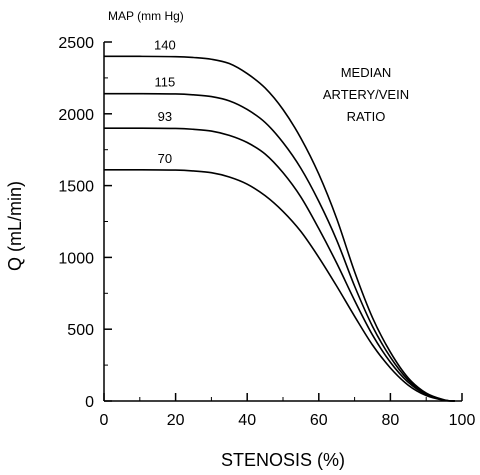  I want to click on x-tick-label: 80, so click(391, 420).